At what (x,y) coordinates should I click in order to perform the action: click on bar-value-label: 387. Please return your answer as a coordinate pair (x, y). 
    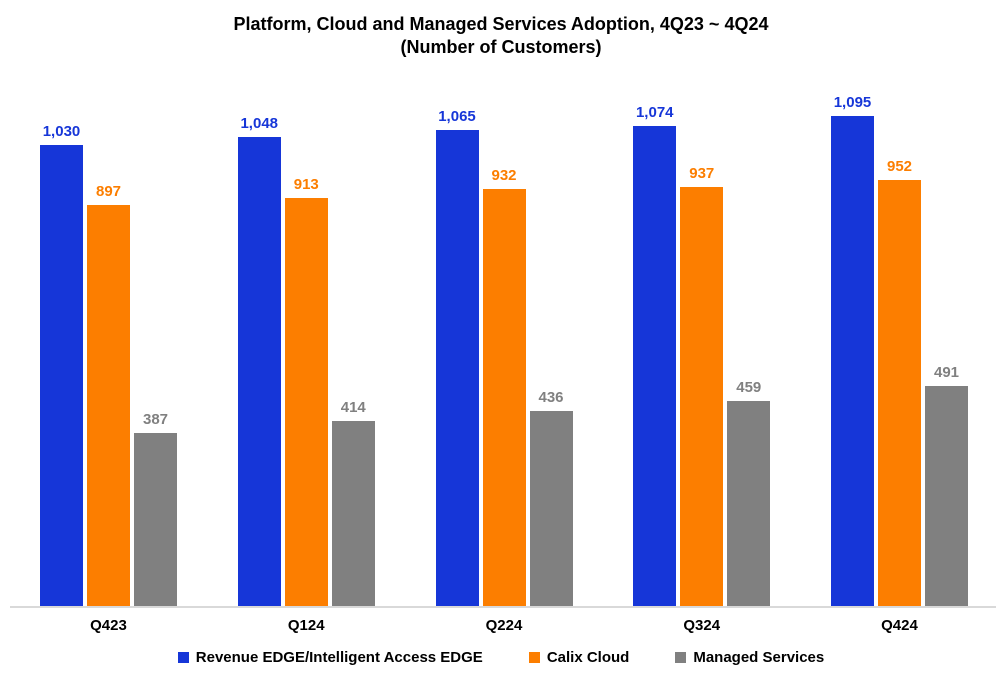
    Looking at the image, I should click on (155, 419).